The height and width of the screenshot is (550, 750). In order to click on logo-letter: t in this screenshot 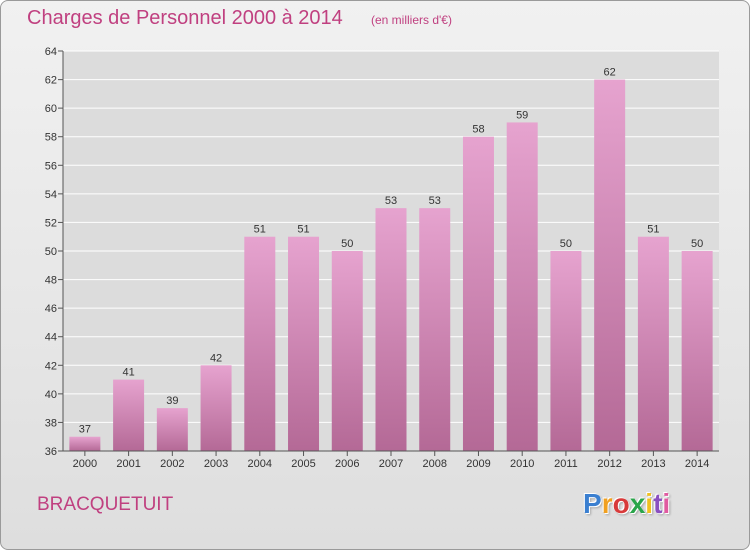, I will do `click(658, 503)`.